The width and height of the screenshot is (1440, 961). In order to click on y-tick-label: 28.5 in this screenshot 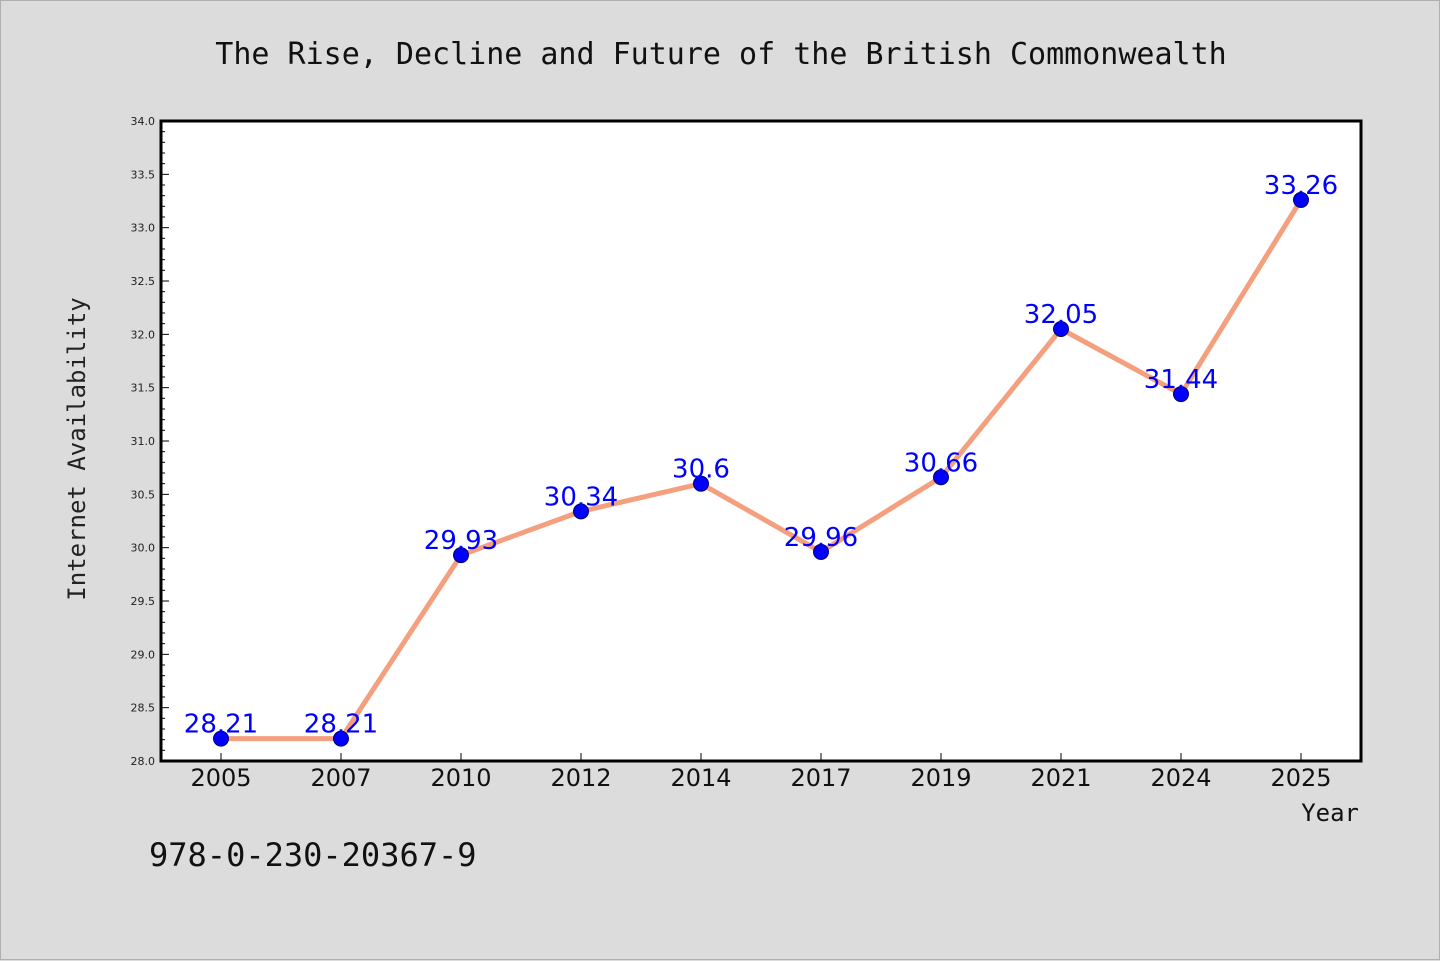, I will do `click(143, 708)`.